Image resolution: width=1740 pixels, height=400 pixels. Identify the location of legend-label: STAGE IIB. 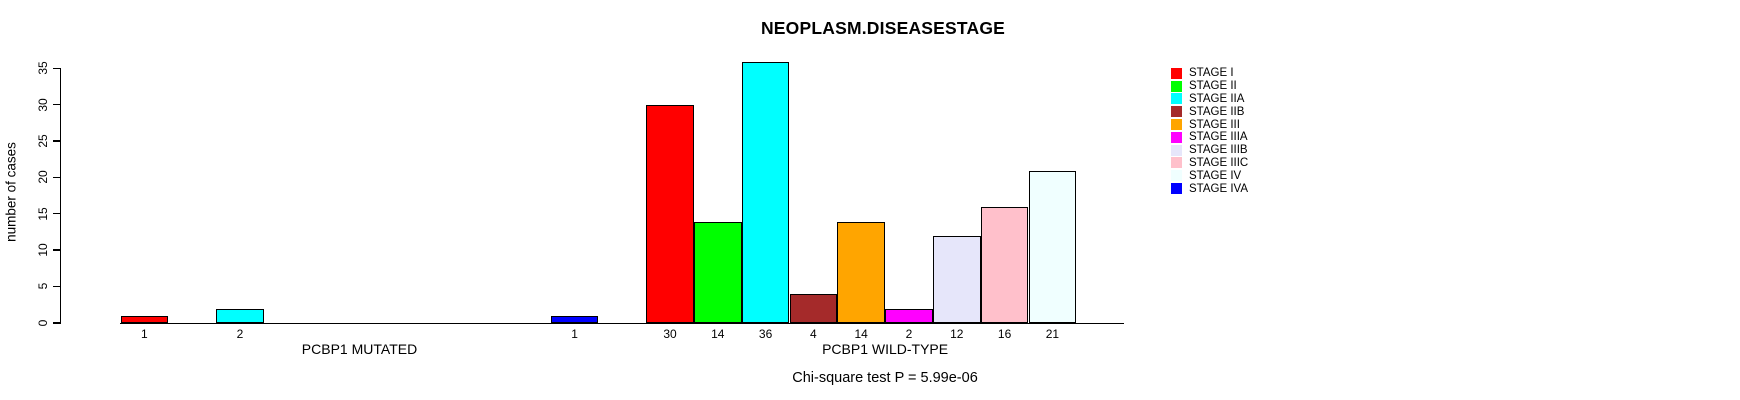
(1217, 111).